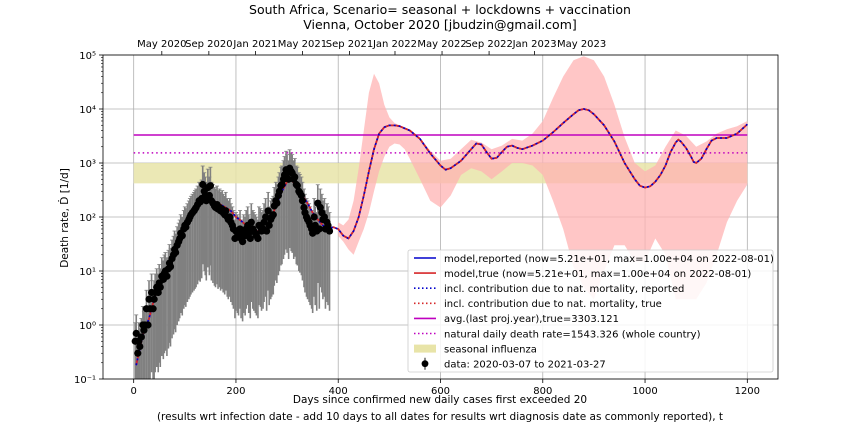 This screenshot has height=432, width=864. Describe the element at coordinates (87, 326) in the screenshot. I see `y-tick-label: 10⁰` at that location.